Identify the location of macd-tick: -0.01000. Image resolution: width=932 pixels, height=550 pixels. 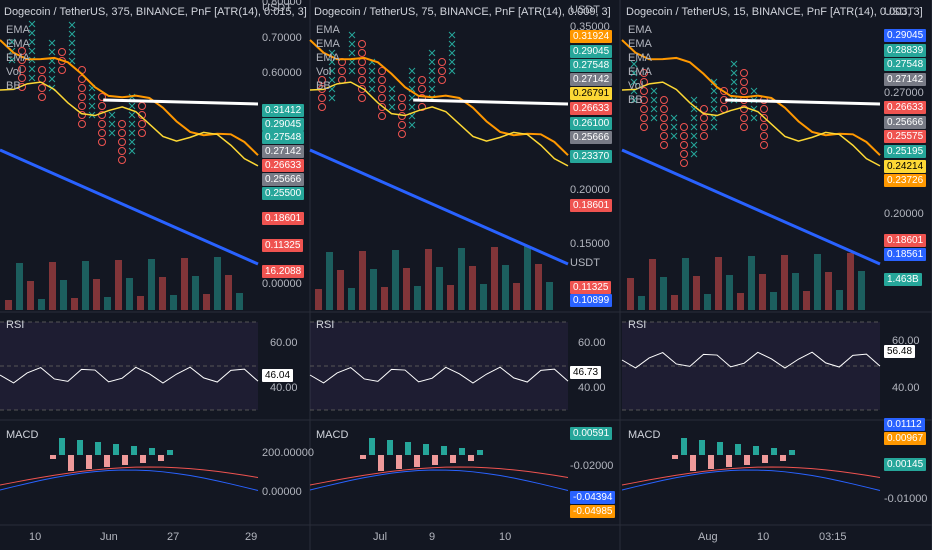
(906, 499).